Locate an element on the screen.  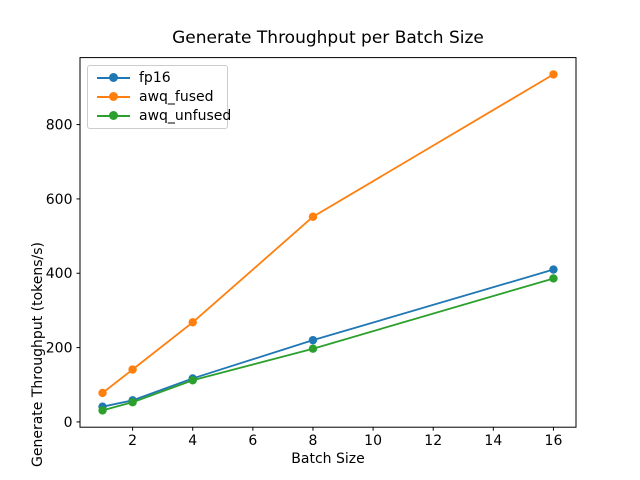
y-tick-label: 200 is located at coordinates (59, 349).